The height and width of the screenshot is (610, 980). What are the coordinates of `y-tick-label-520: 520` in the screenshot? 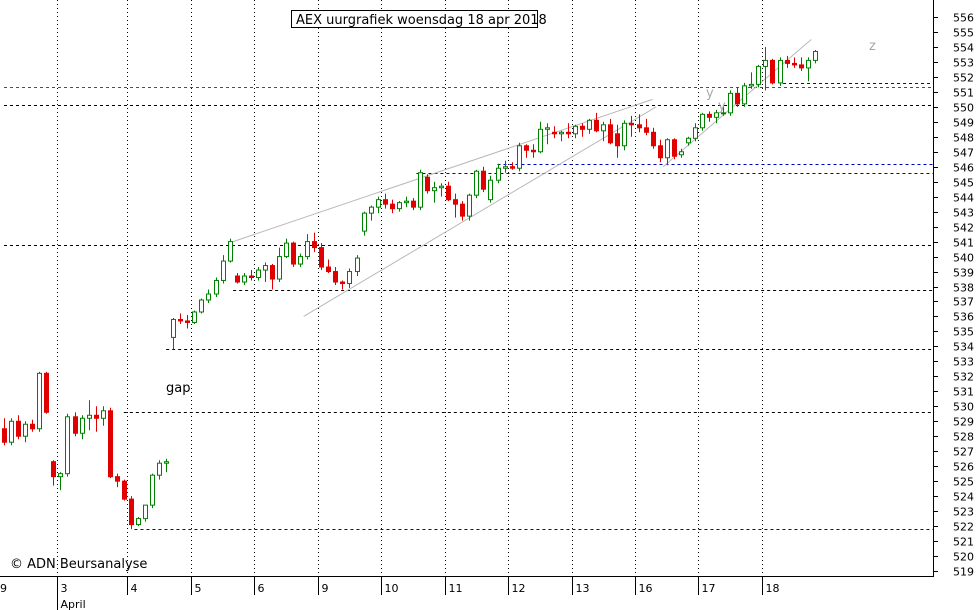 It's located at (963, 557).